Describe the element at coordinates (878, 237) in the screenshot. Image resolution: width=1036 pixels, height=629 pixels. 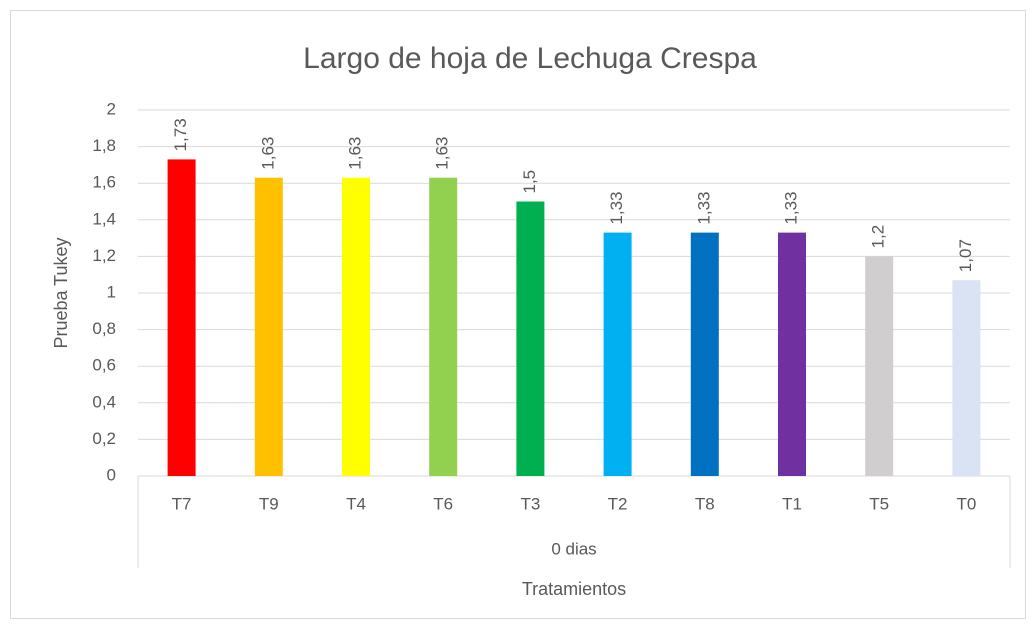
I see `data-label: 1,2` at that location.